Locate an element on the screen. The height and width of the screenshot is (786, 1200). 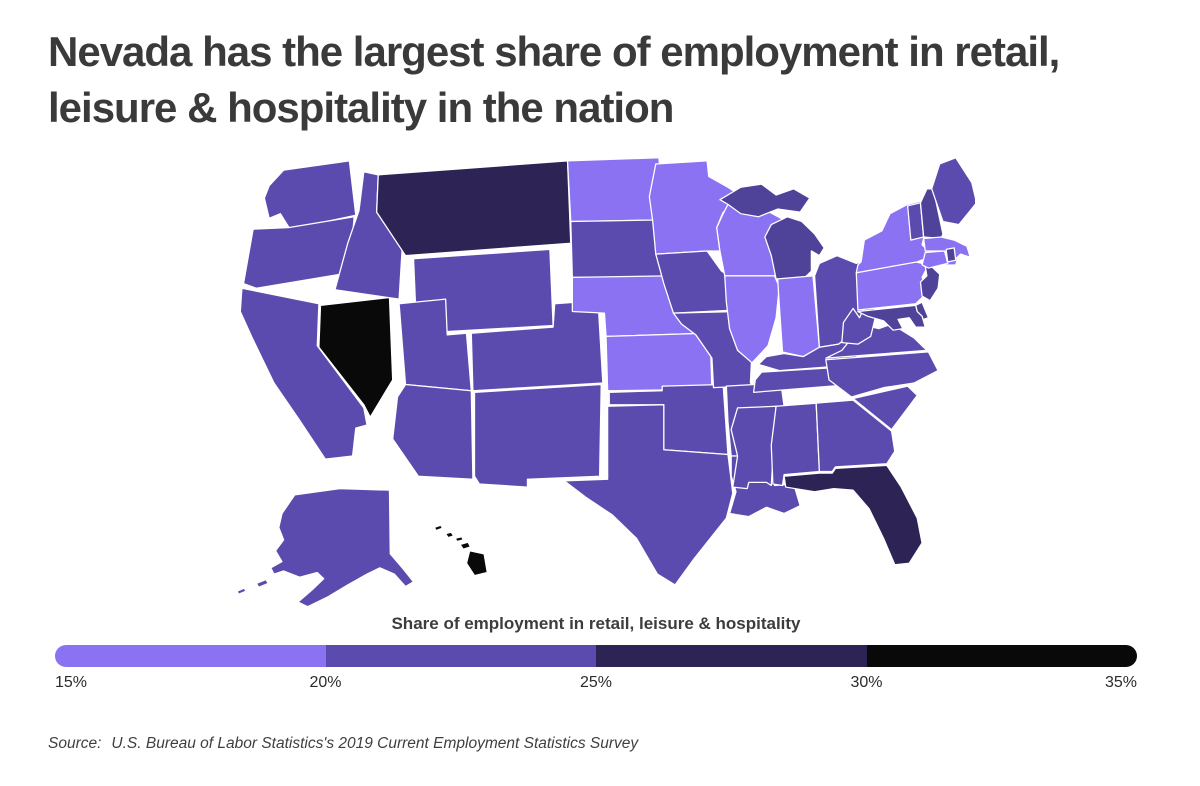
legend-tick-25%: 25% is located at coordinates (596, 682).